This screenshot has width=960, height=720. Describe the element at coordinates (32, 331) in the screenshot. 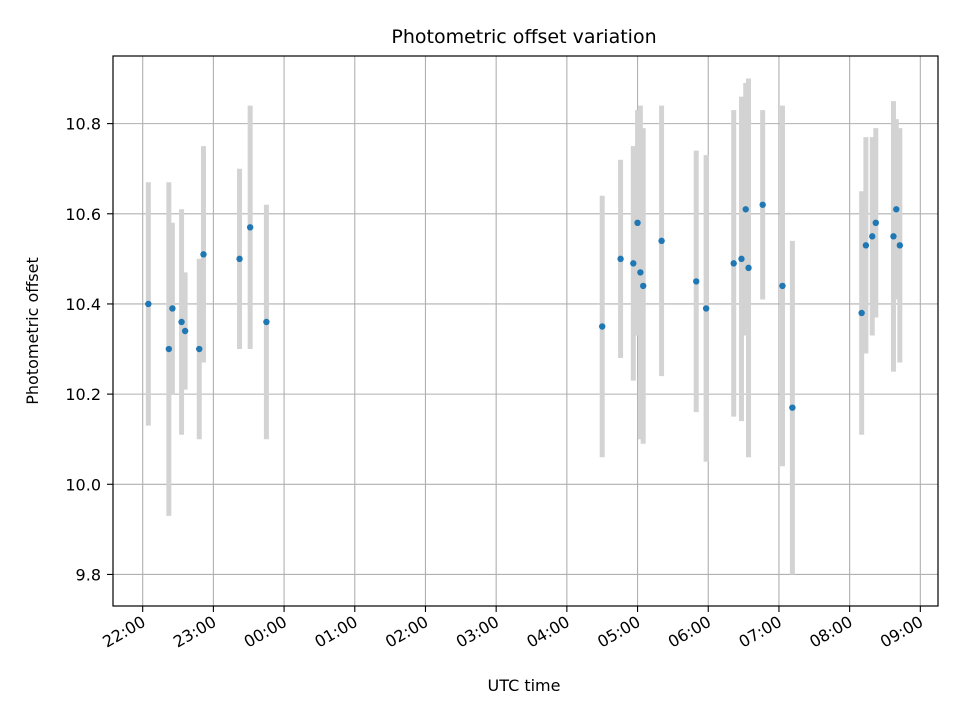

I see `y-axis-label: Photometric offset` at that location.